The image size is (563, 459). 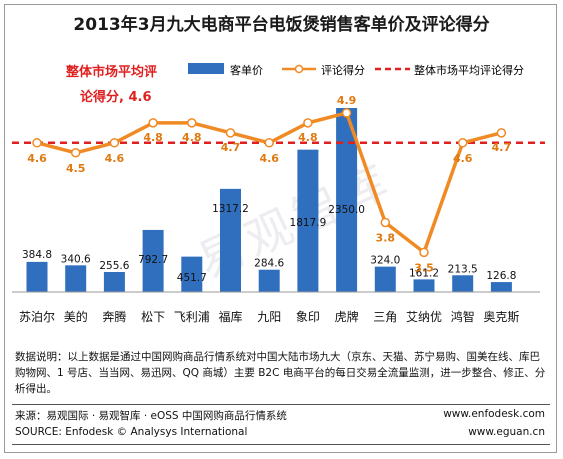 I want to click on score-value-label: 4.9, so click(x=347, y=100).